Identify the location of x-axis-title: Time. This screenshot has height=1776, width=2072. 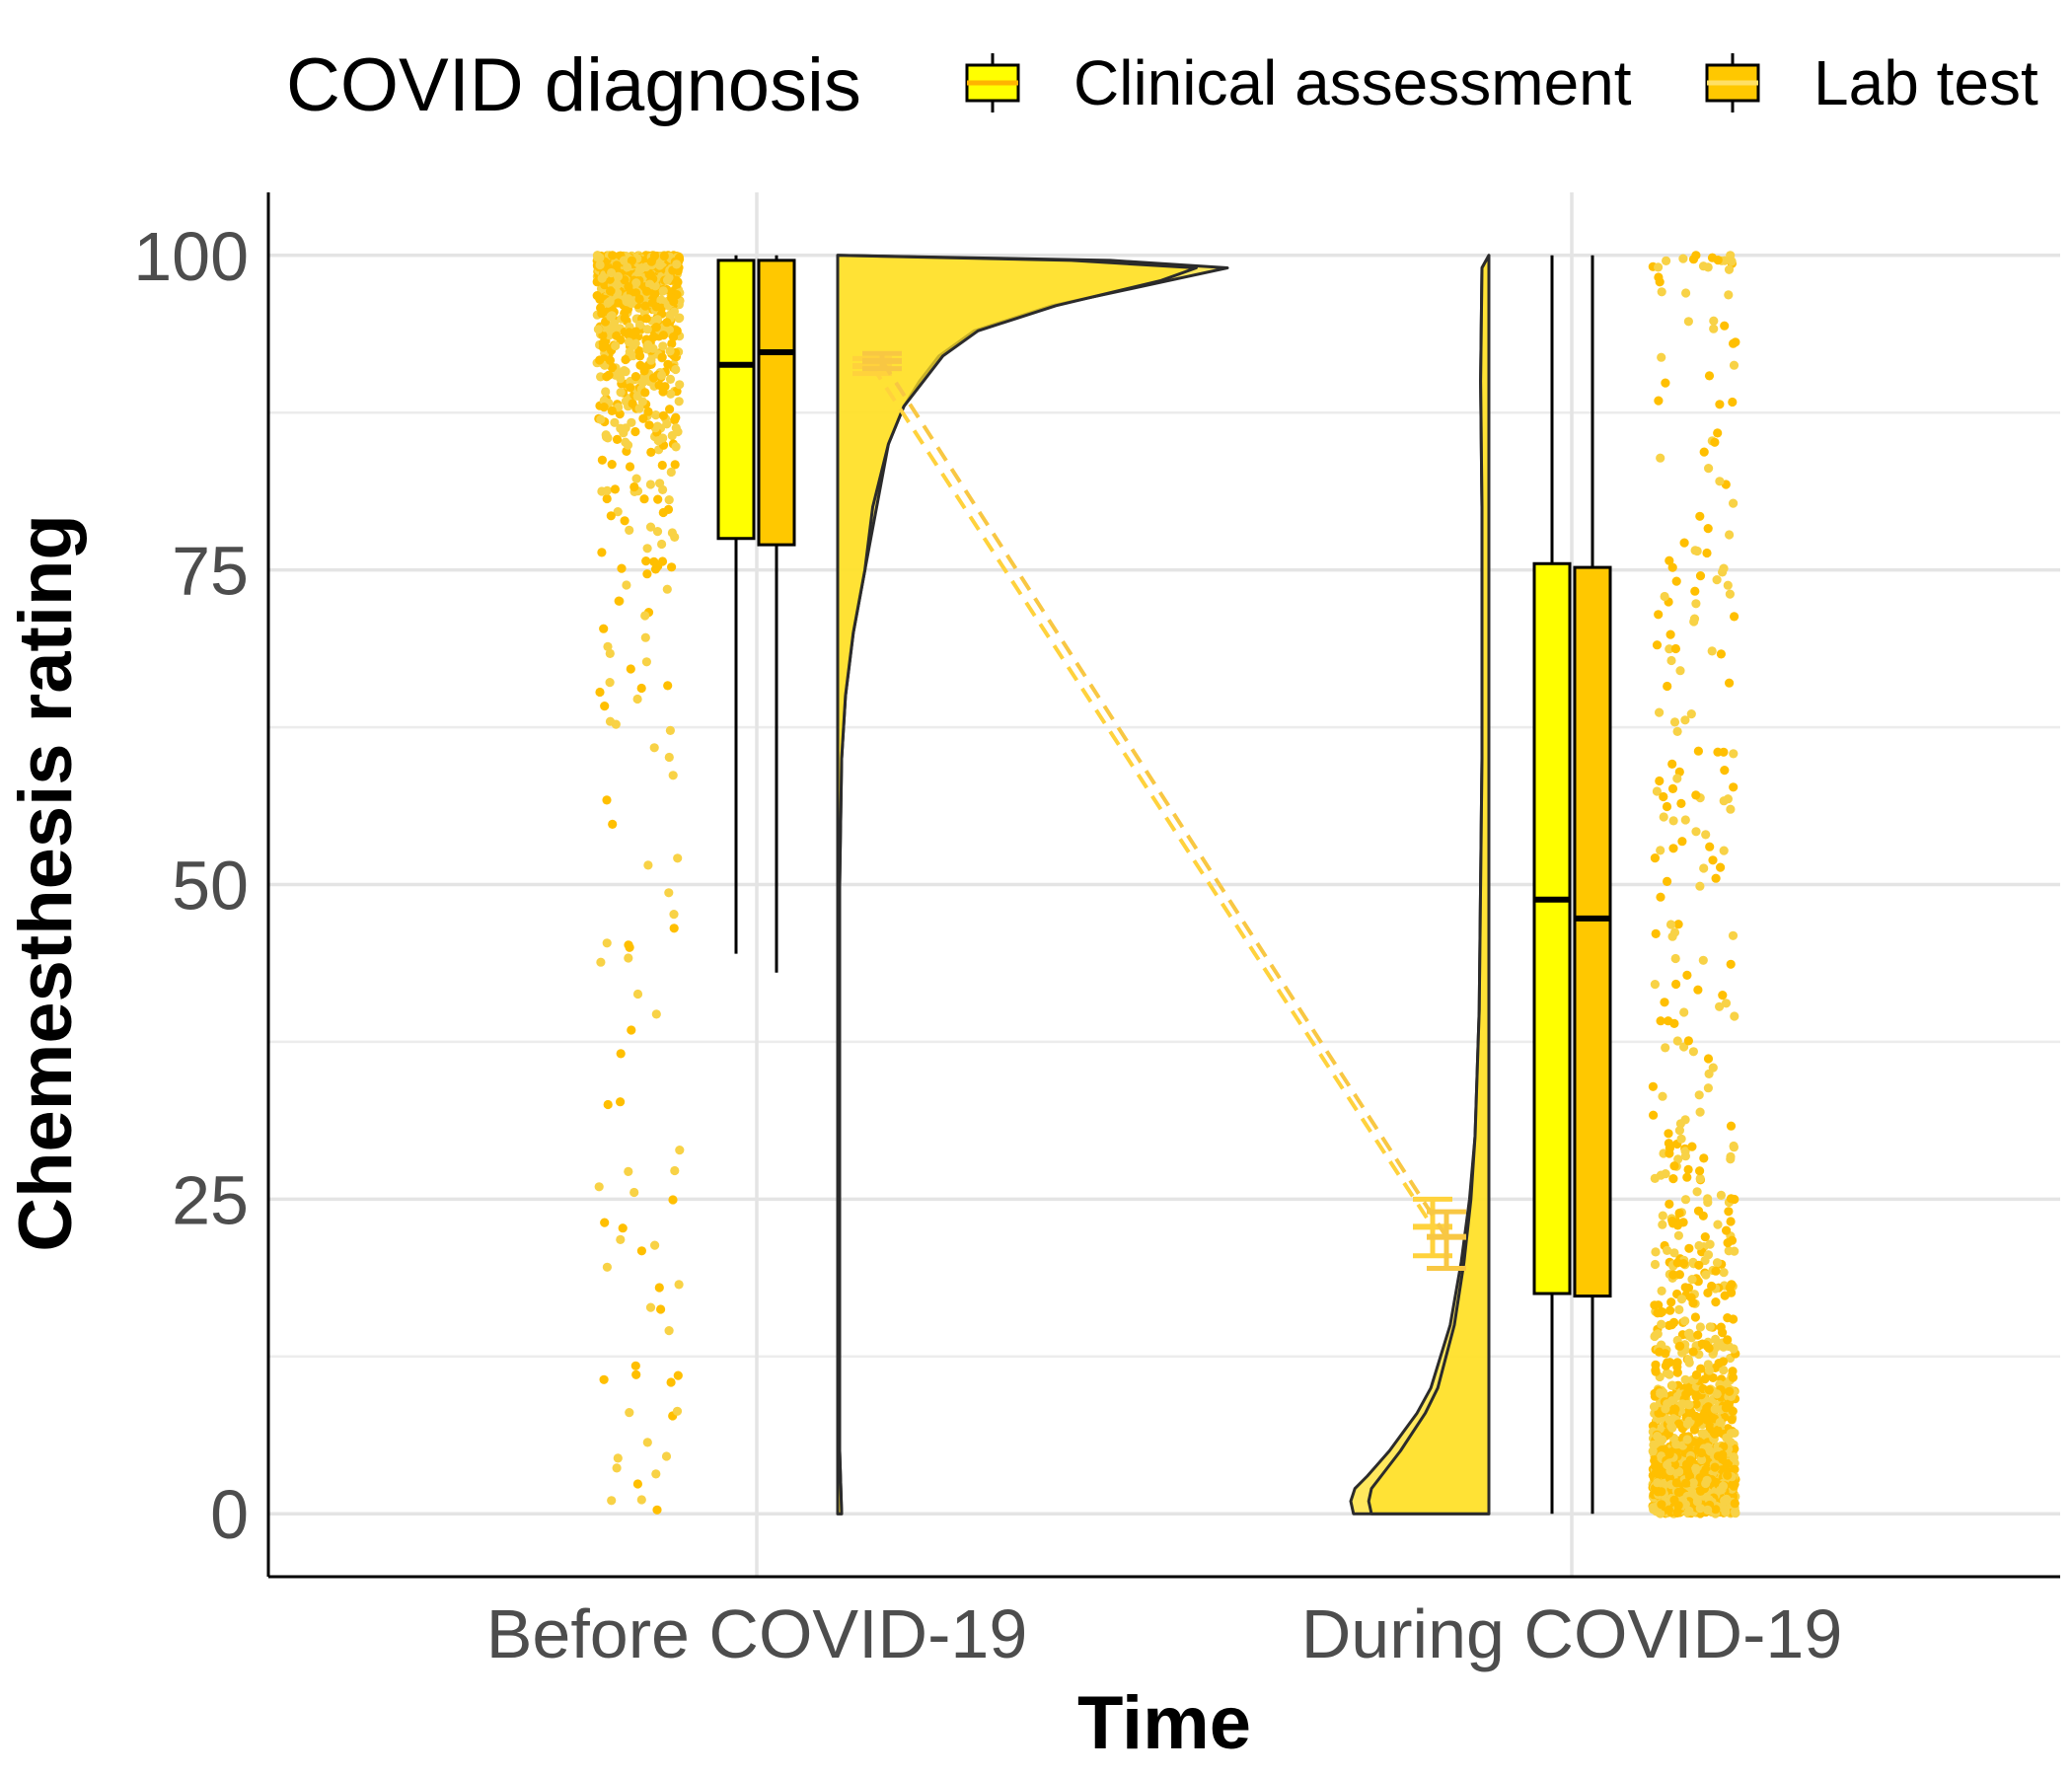
(1164, 1723).